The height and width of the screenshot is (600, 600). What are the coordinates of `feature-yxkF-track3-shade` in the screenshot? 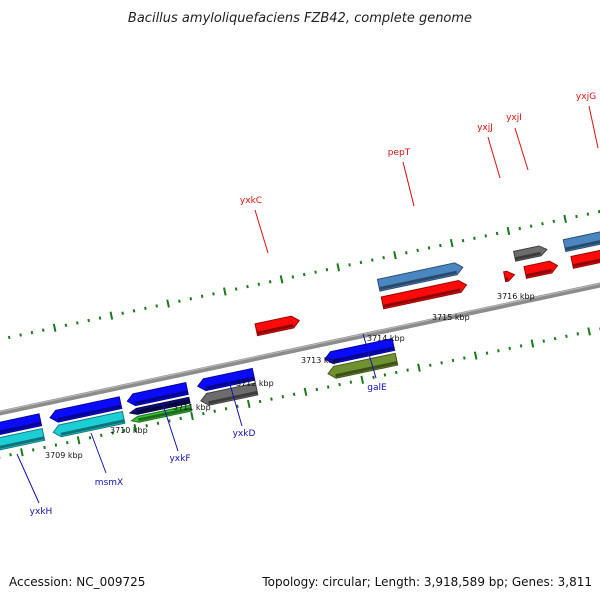 It's located at (165, 414).